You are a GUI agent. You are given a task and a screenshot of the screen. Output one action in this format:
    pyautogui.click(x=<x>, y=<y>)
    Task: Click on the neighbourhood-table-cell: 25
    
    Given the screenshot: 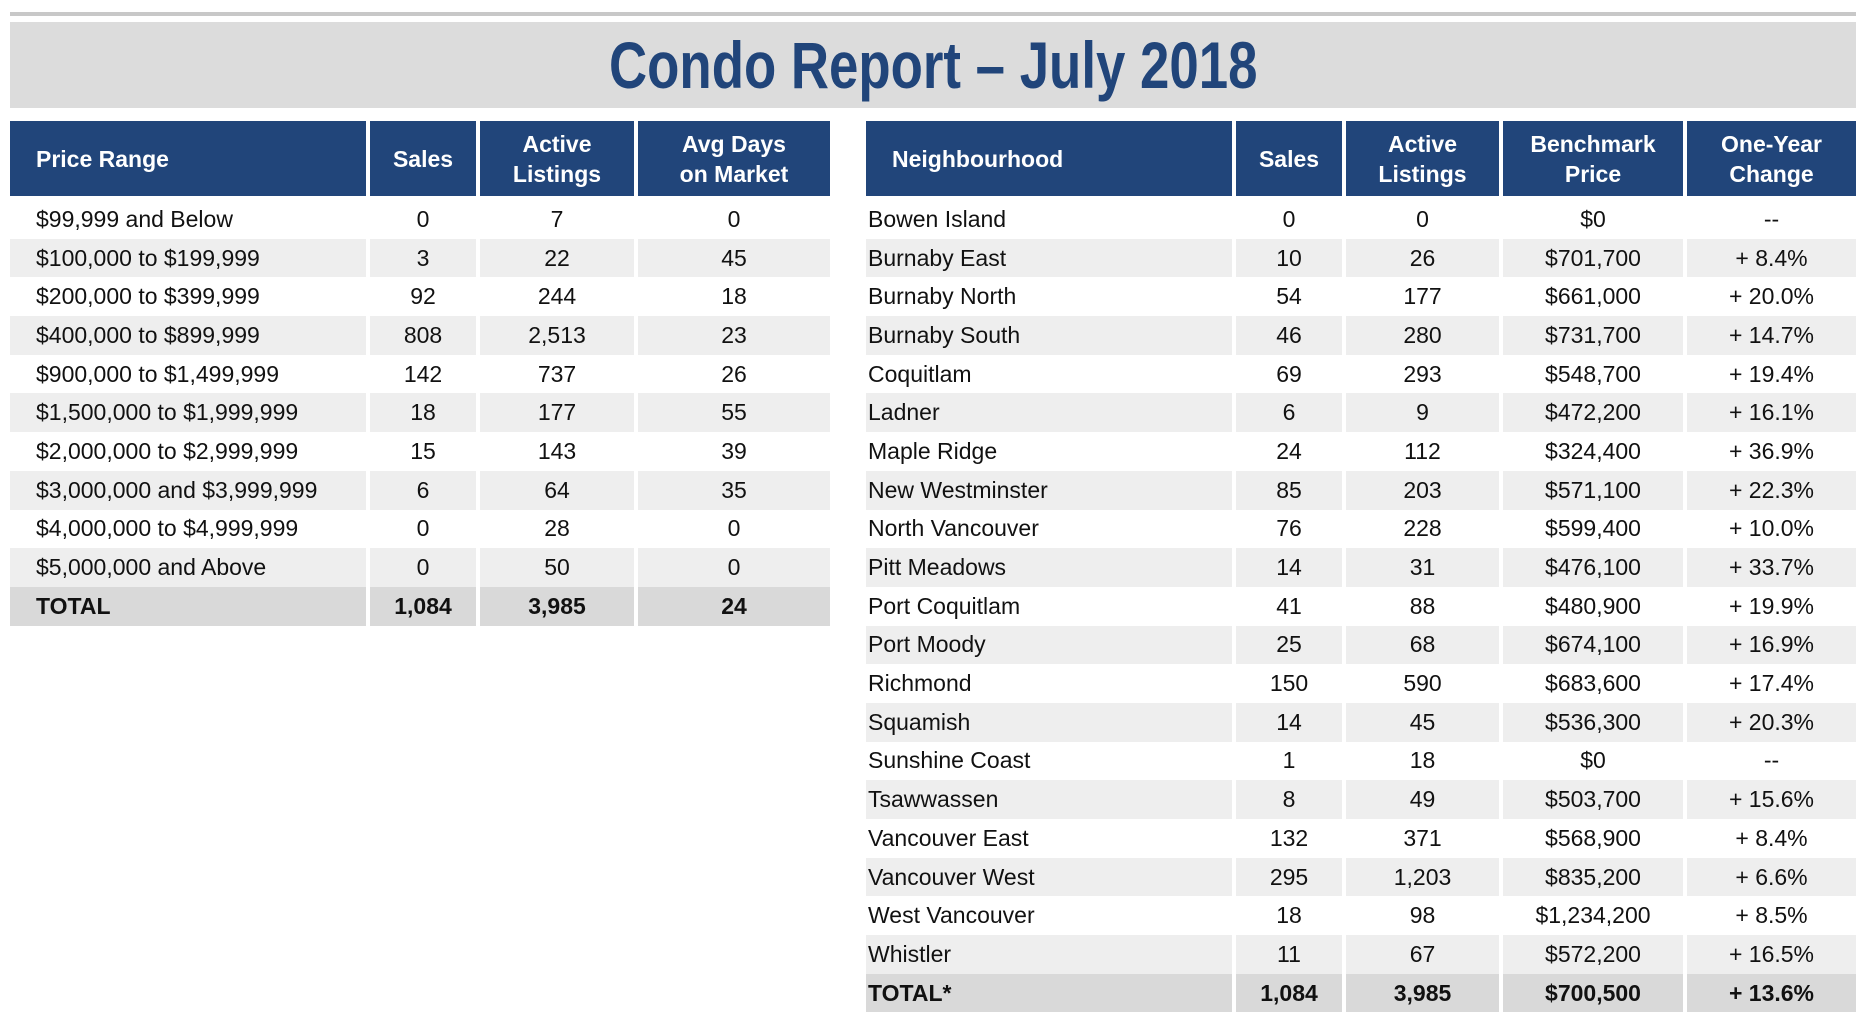 What is the action you would take?
    pyautogui.click(x=1291, y=645)
    